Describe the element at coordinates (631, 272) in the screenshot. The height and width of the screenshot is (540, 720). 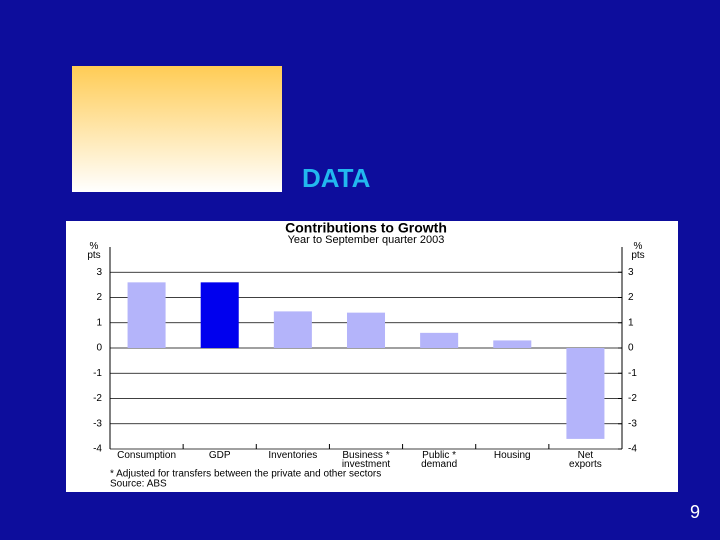
I see `y2-tick-label: 3` at that location.